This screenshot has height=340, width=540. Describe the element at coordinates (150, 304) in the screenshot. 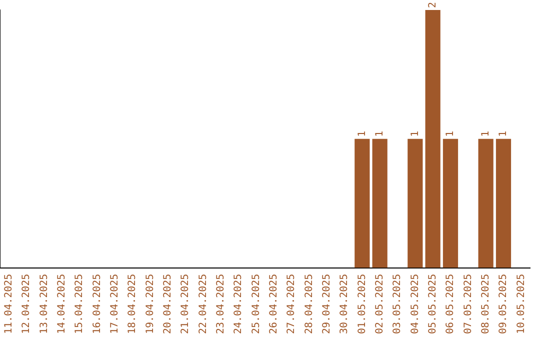

I see `x-tick-label: 19.04.2025` at that location.